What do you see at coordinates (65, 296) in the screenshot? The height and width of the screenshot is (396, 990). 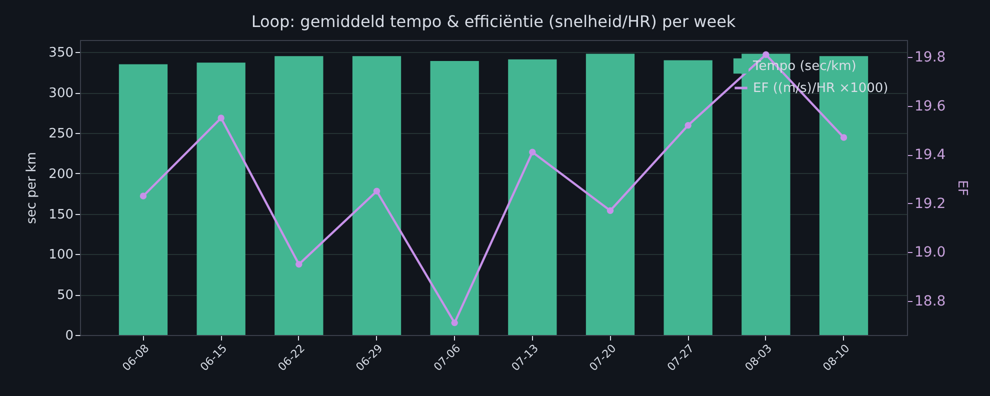 I see `y-tick-label: 50` at bounding box center [65, 296].